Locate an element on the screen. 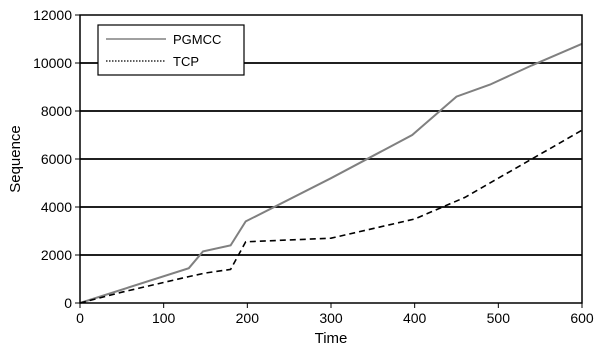 Image resolution: width=595 pixels, height=349 pixels. x-tick-label: 100 is located at coordinates (164, 318).